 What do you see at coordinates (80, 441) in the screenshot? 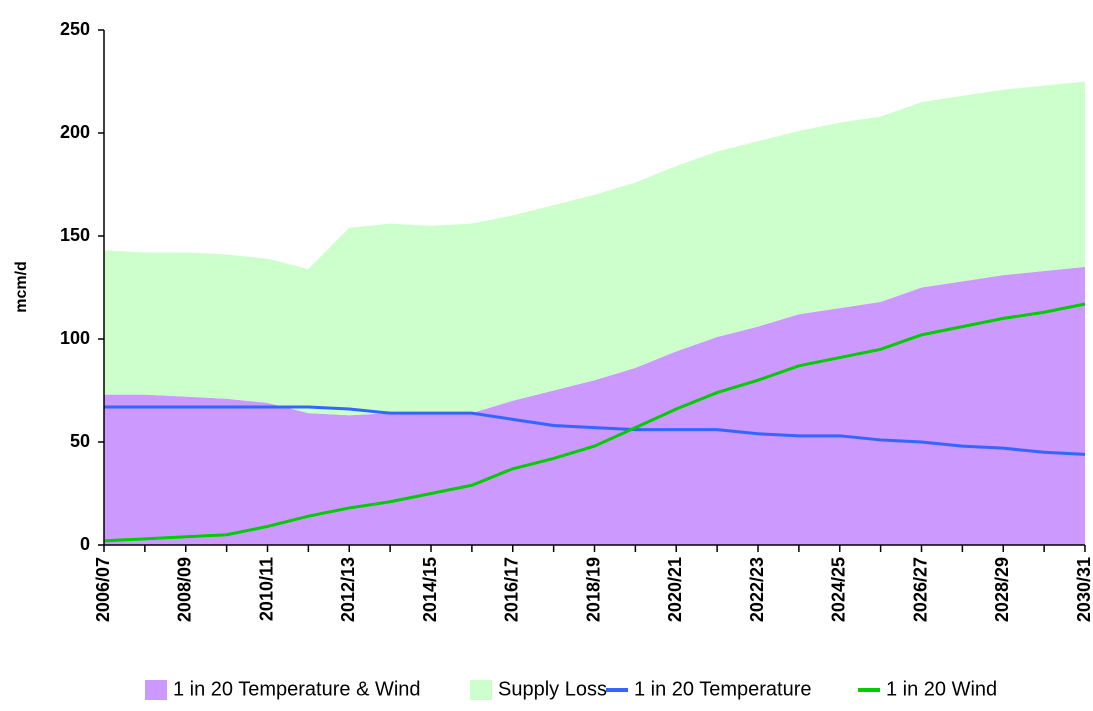
I see `y-tick-label: 50` at bounding box center [80, 441].